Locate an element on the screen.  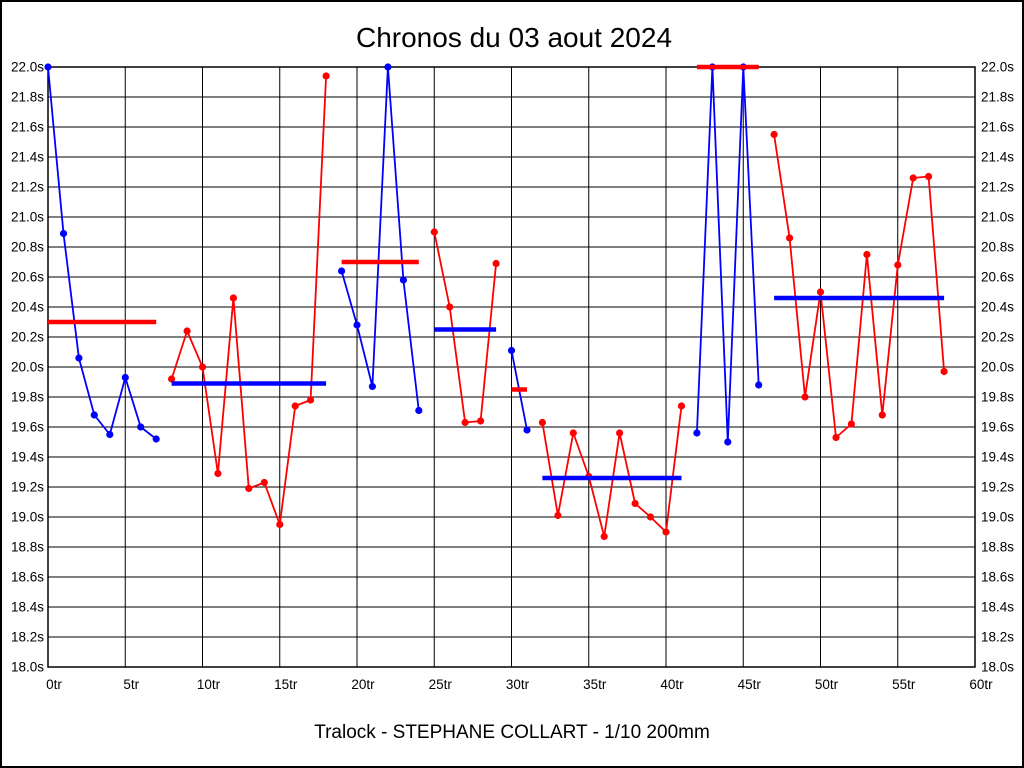
y-tick-label-right: 21.4s is located at coordinates (997, 157).